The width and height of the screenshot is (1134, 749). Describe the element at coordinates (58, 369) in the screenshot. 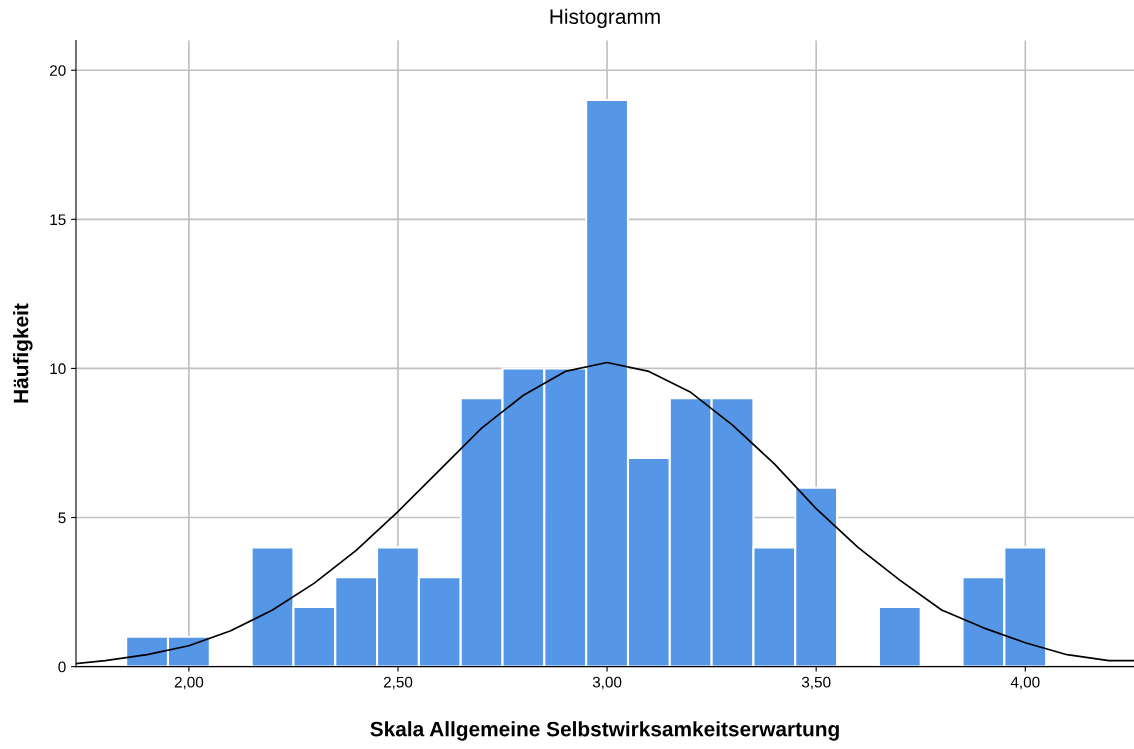

I see `y-tick-label: 10` at that location.